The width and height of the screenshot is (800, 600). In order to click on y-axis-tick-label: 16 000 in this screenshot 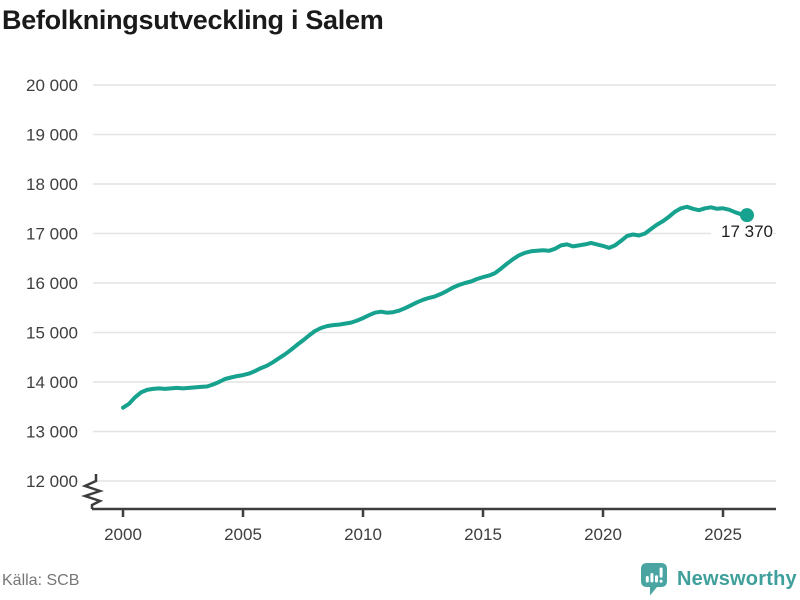, I will do `click(52, 283)`.